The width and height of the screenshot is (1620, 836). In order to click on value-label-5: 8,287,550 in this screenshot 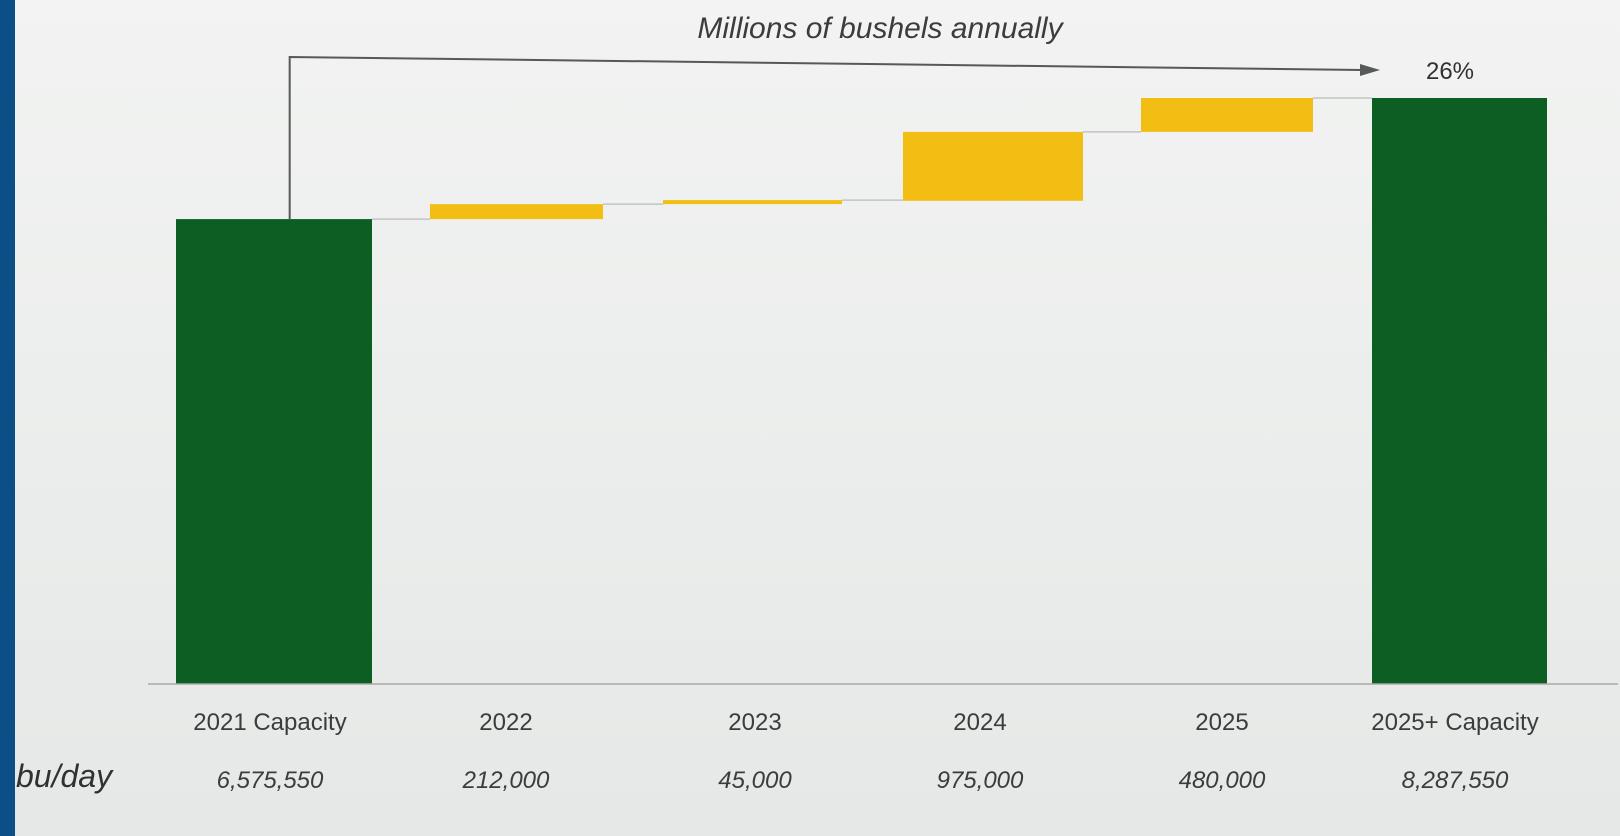, I will do `click(1455, 780)`.